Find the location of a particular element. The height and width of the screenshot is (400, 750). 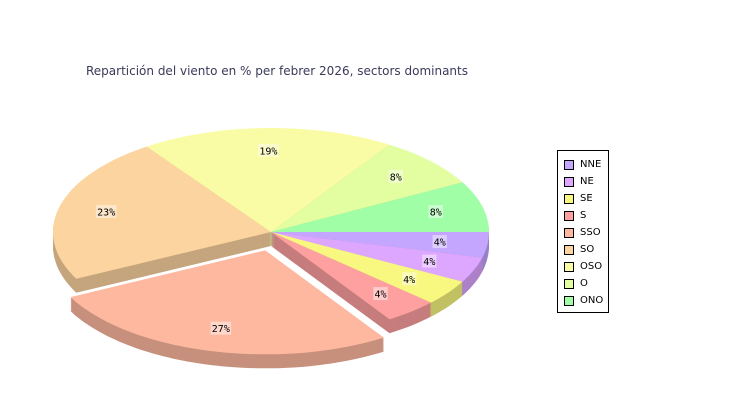

legend-label: SE is located at coordinates (586, 198).